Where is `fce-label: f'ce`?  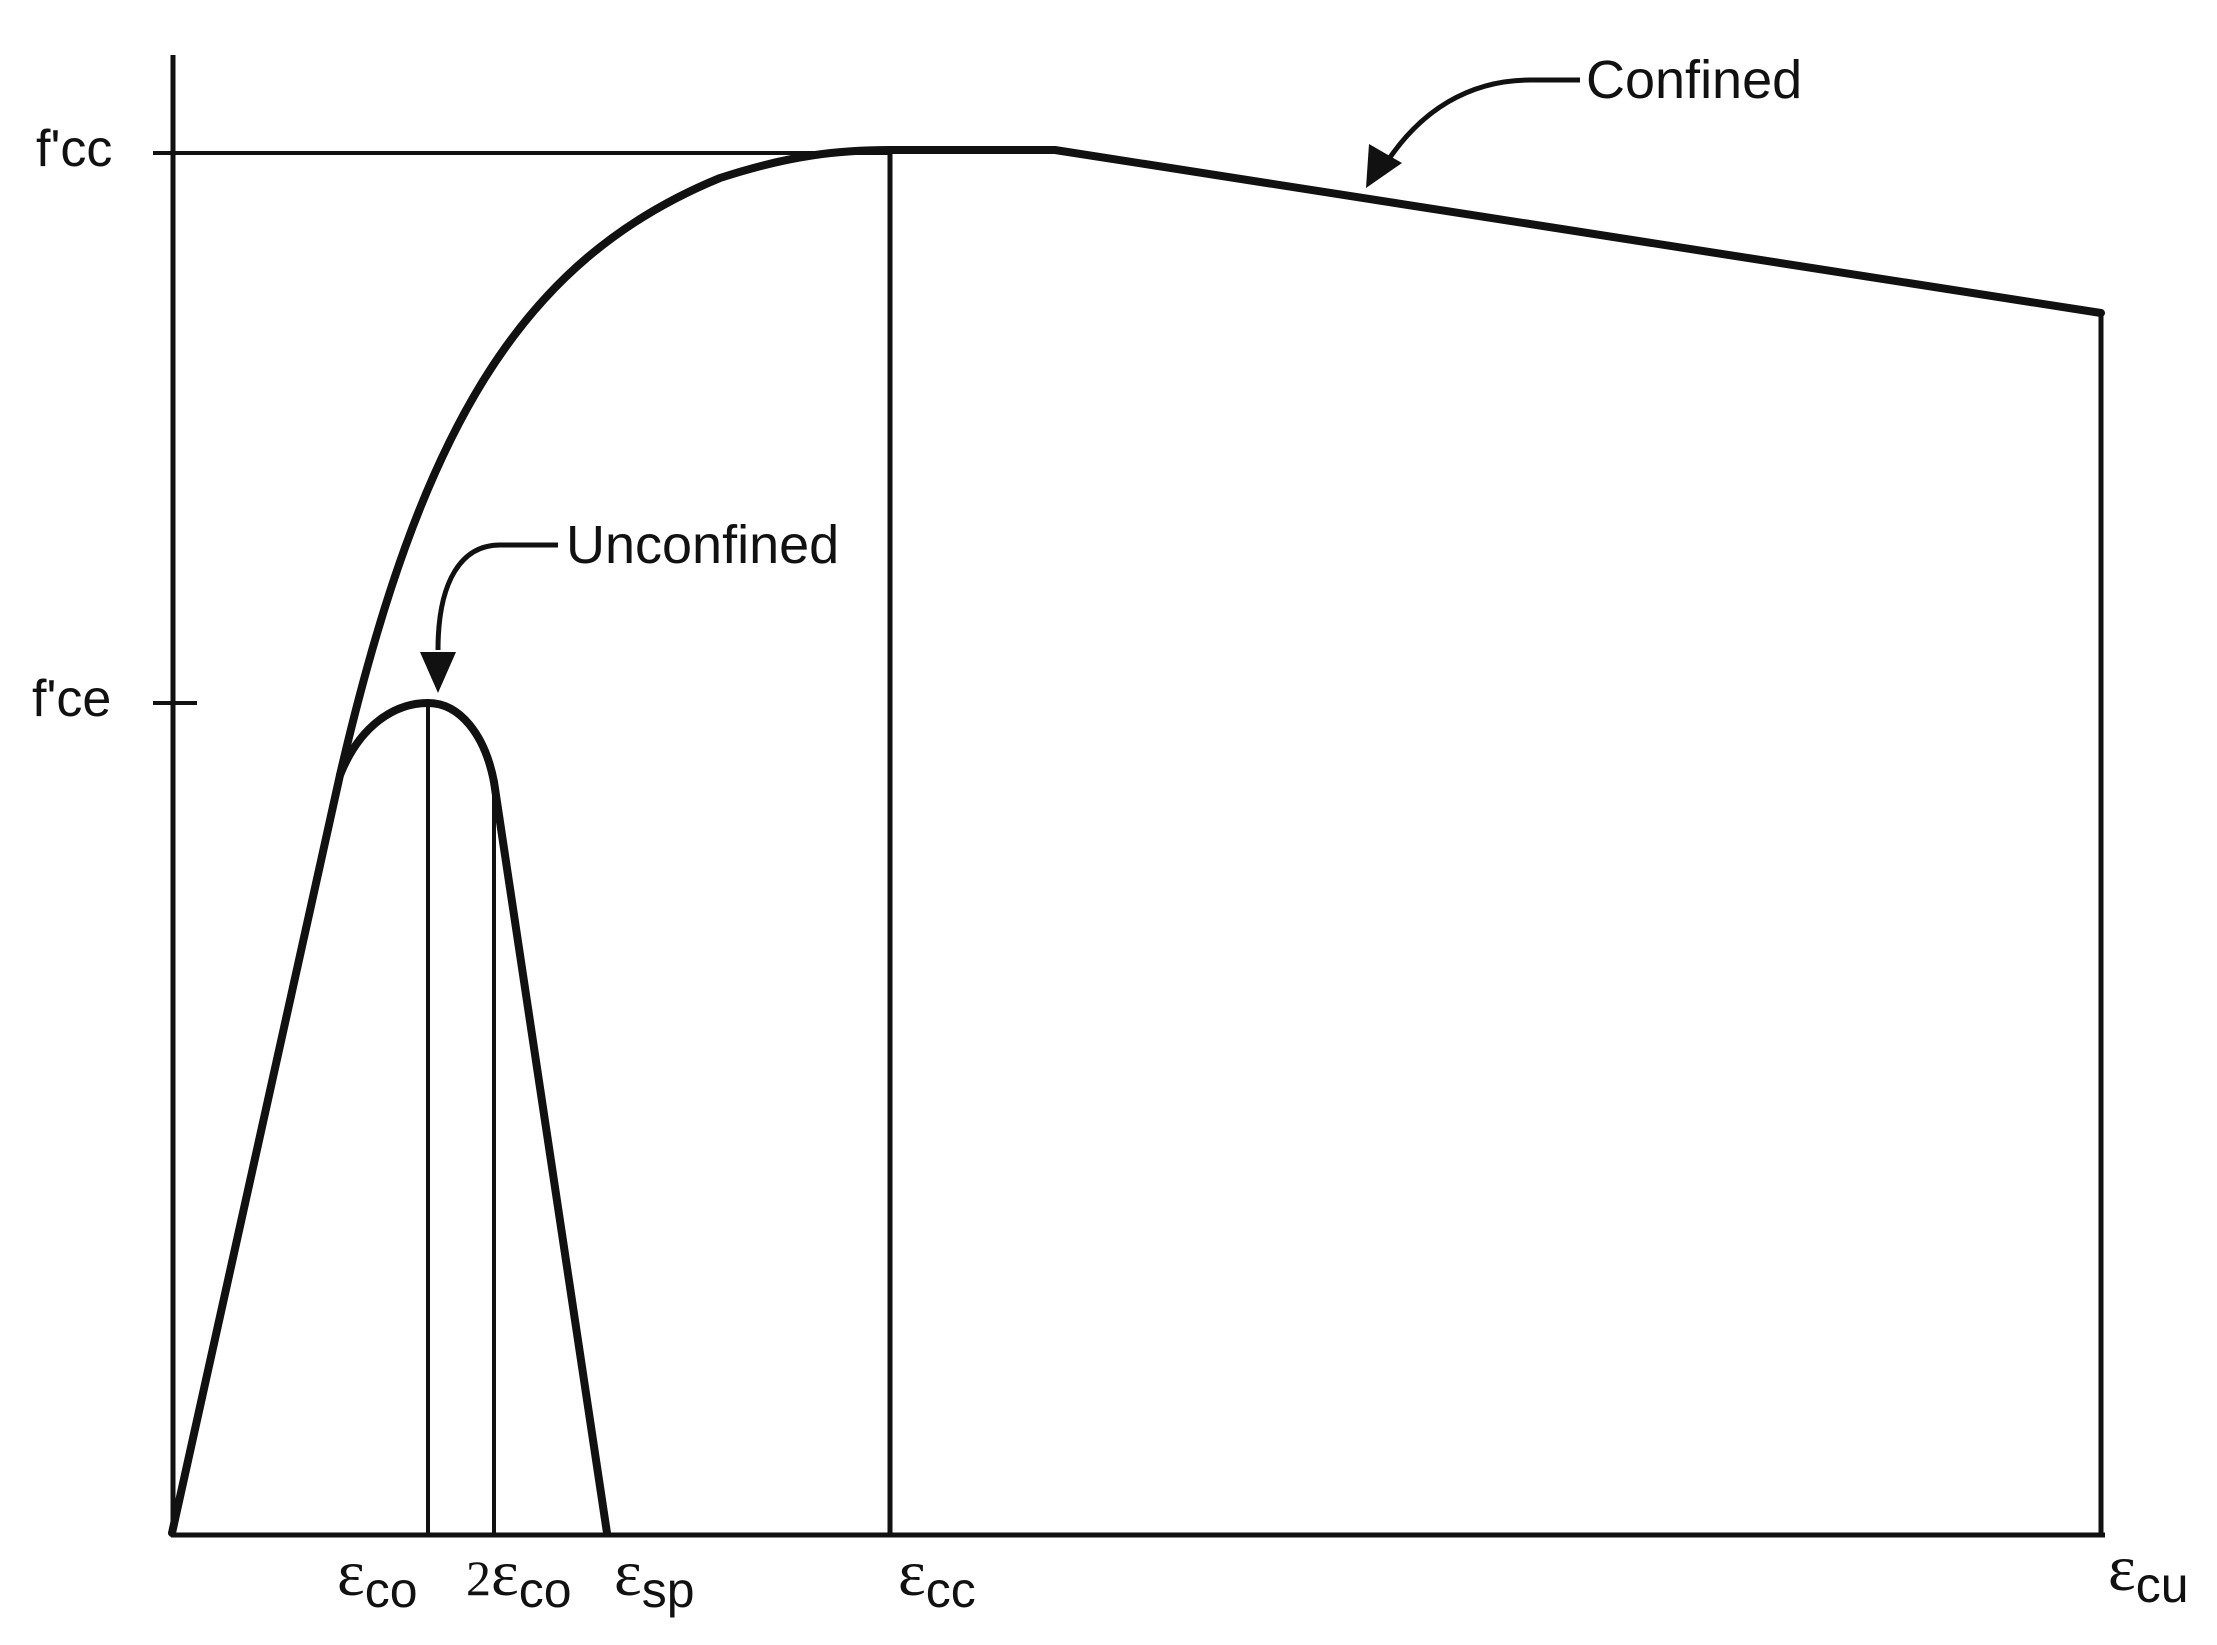 fce-label: f'ce is located at coordinates (71, 699).